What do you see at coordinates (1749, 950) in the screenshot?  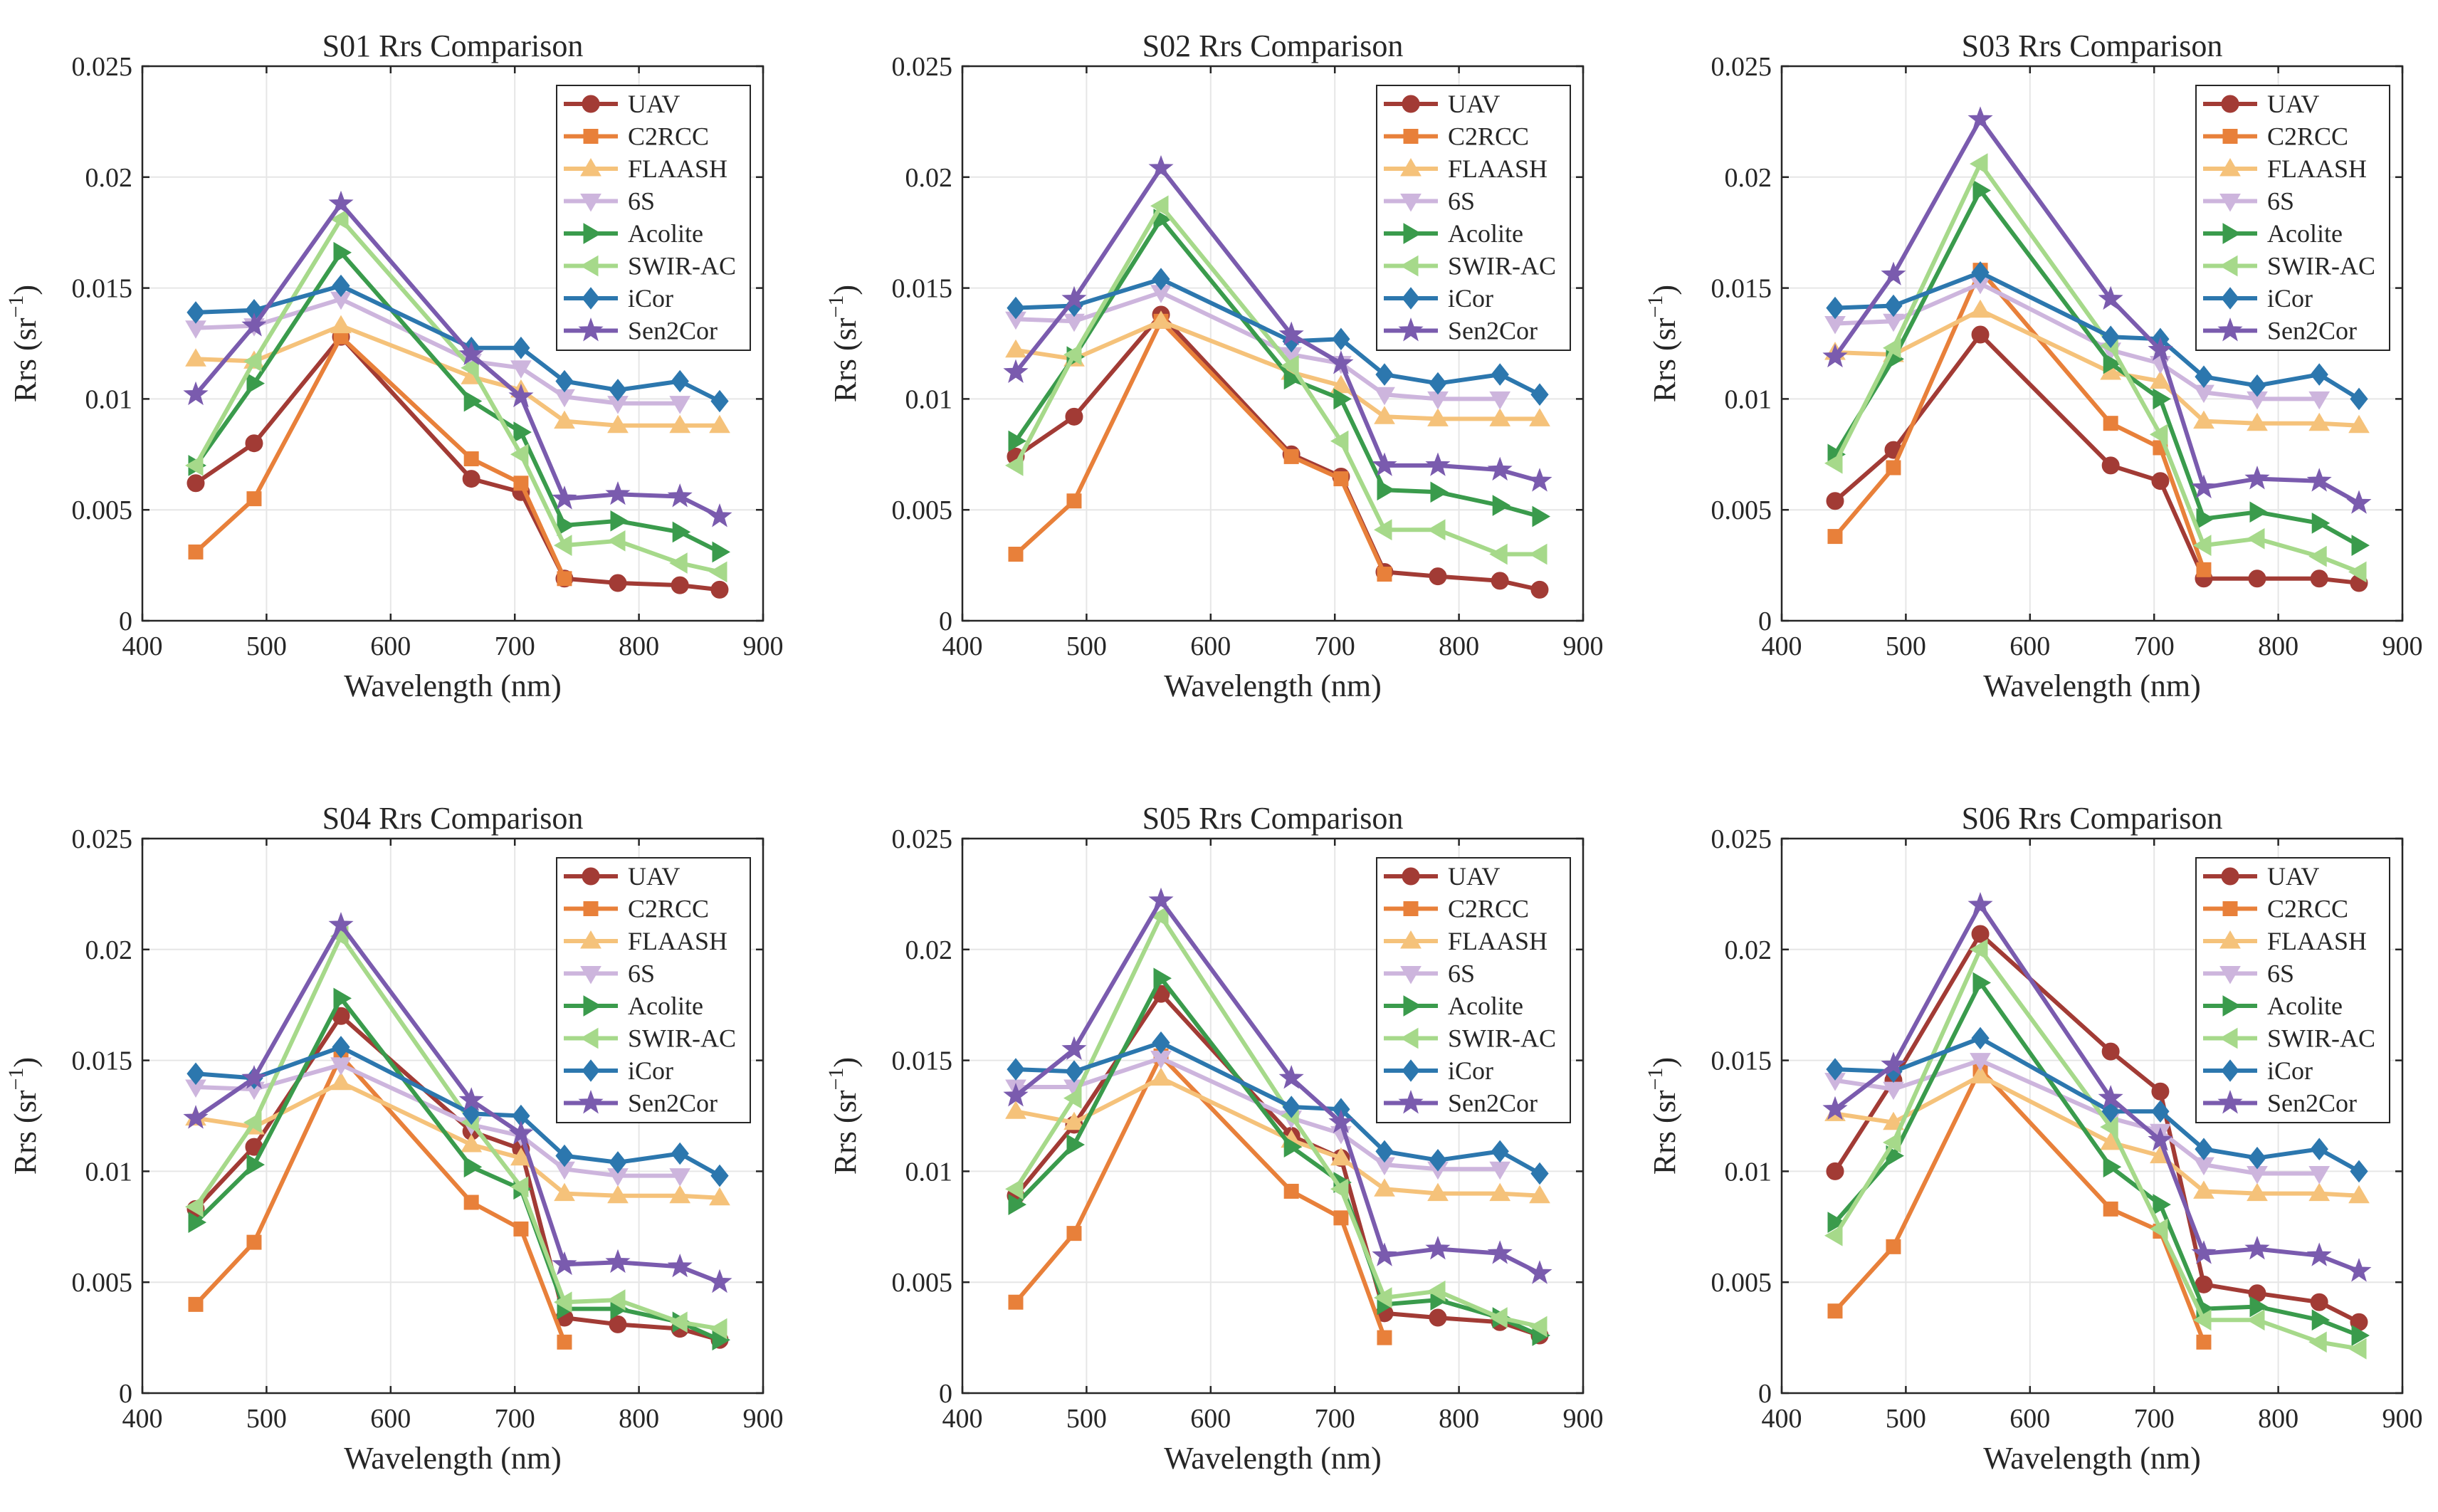 I see `y-tick-label: 0.02` at bounding box center [1749, 950].